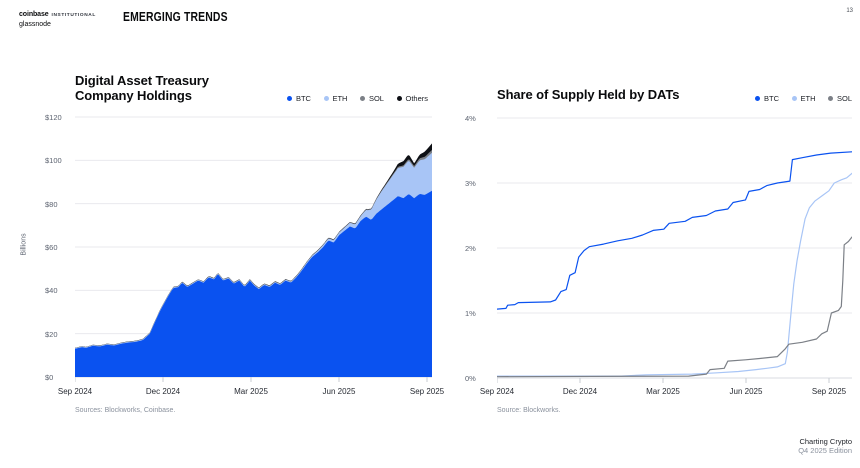 This screenshot has height=468, width=860. I want to click on right-chart-legend: BTC ETH SOL, so click(803, 98).